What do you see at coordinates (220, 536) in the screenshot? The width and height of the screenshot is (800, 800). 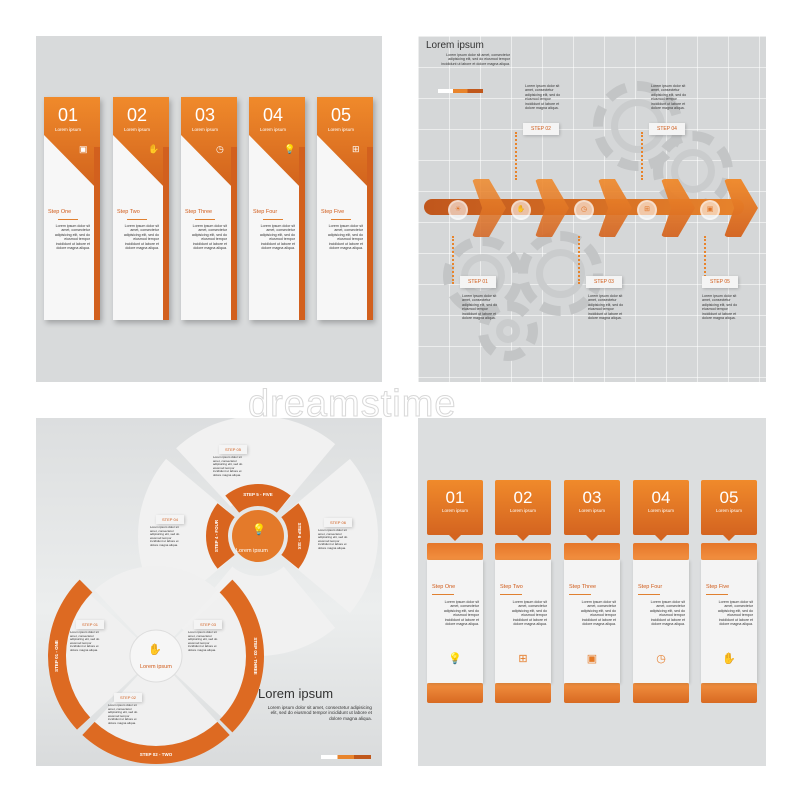 I see `step-4-ring` at bounding box center [220, 536].